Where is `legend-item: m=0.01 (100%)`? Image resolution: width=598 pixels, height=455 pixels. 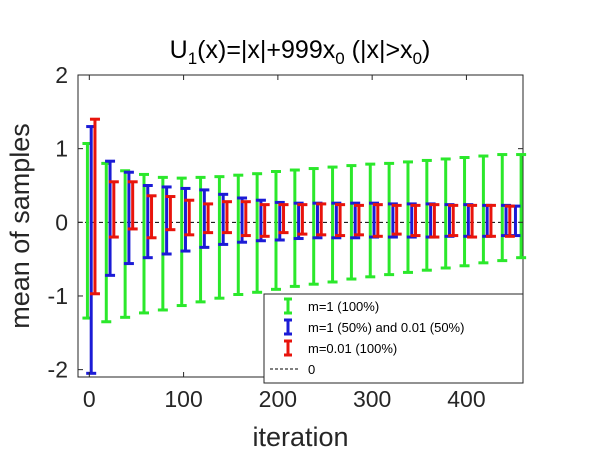
legend-item: m=0.01 (100%) is located at coordinates (340, 348).